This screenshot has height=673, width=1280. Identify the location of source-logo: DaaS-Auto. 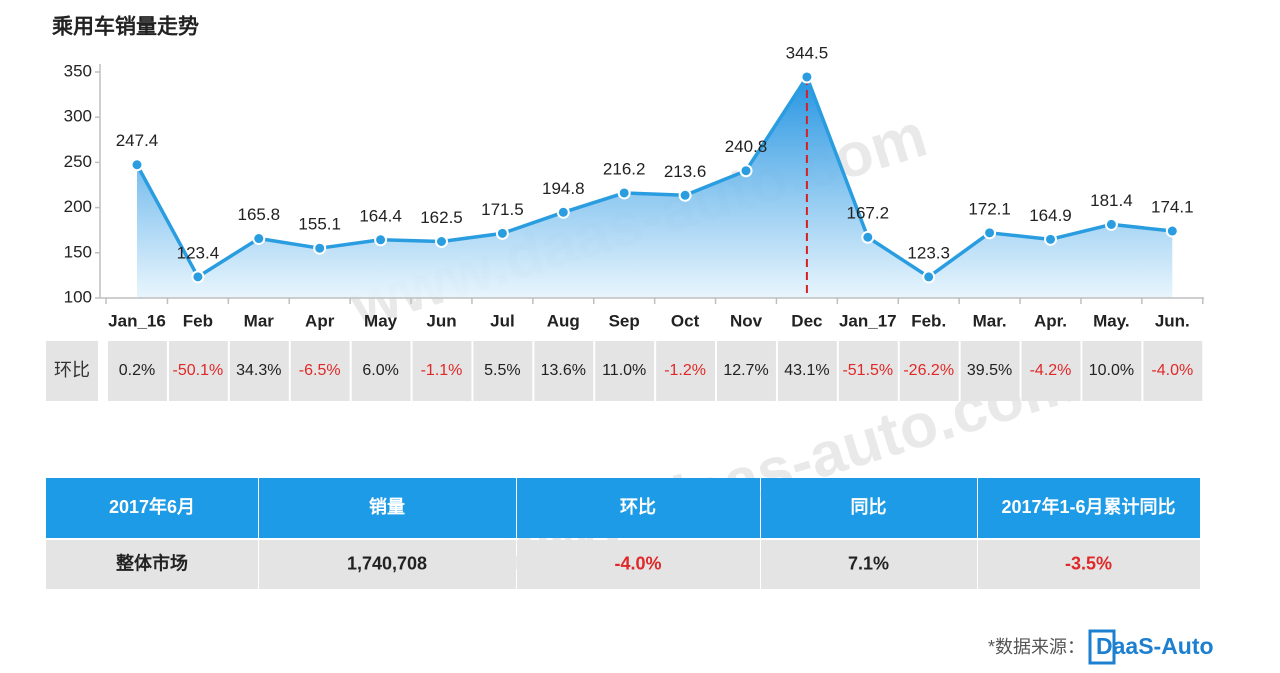
(1155, 646).